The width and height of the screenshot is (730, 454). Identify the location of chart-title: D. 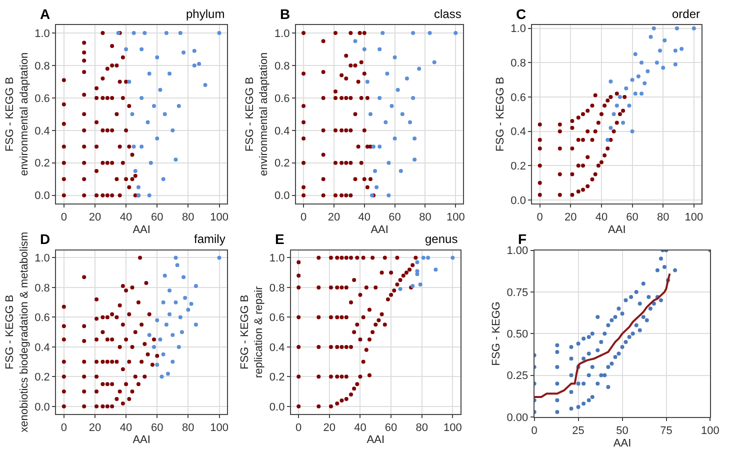
(45, 239).